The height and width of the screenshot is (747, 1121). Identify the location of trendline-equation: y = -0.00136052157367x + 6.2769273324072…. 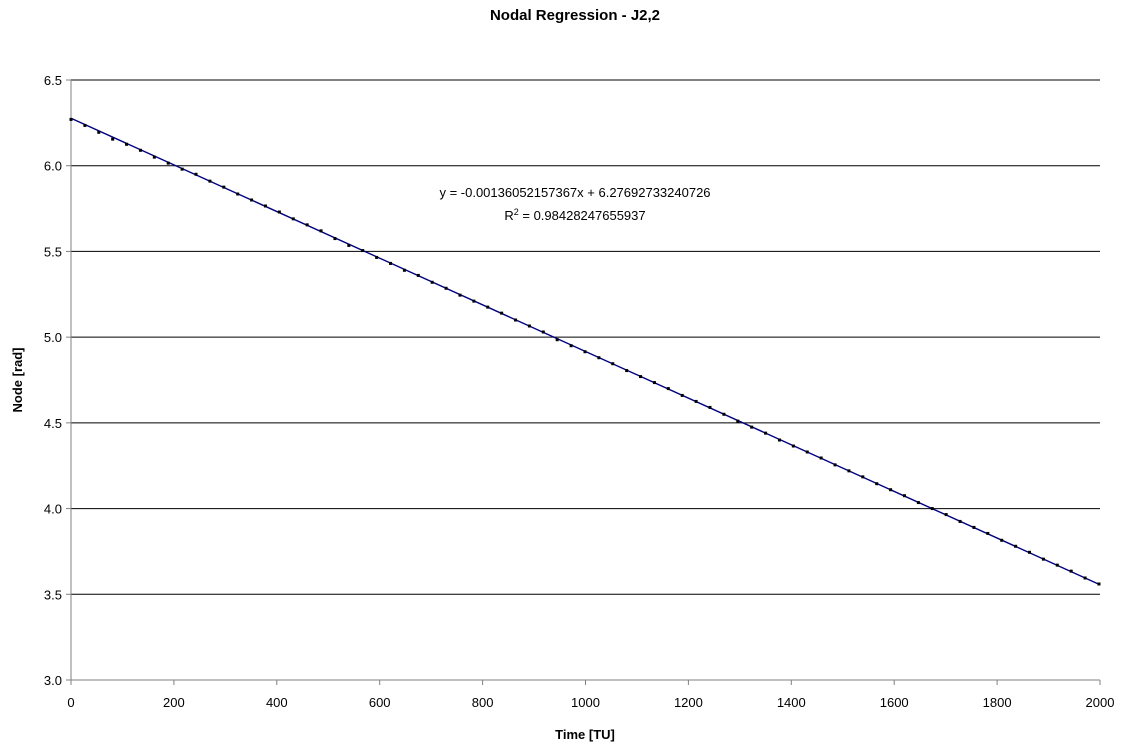
(574, 192).